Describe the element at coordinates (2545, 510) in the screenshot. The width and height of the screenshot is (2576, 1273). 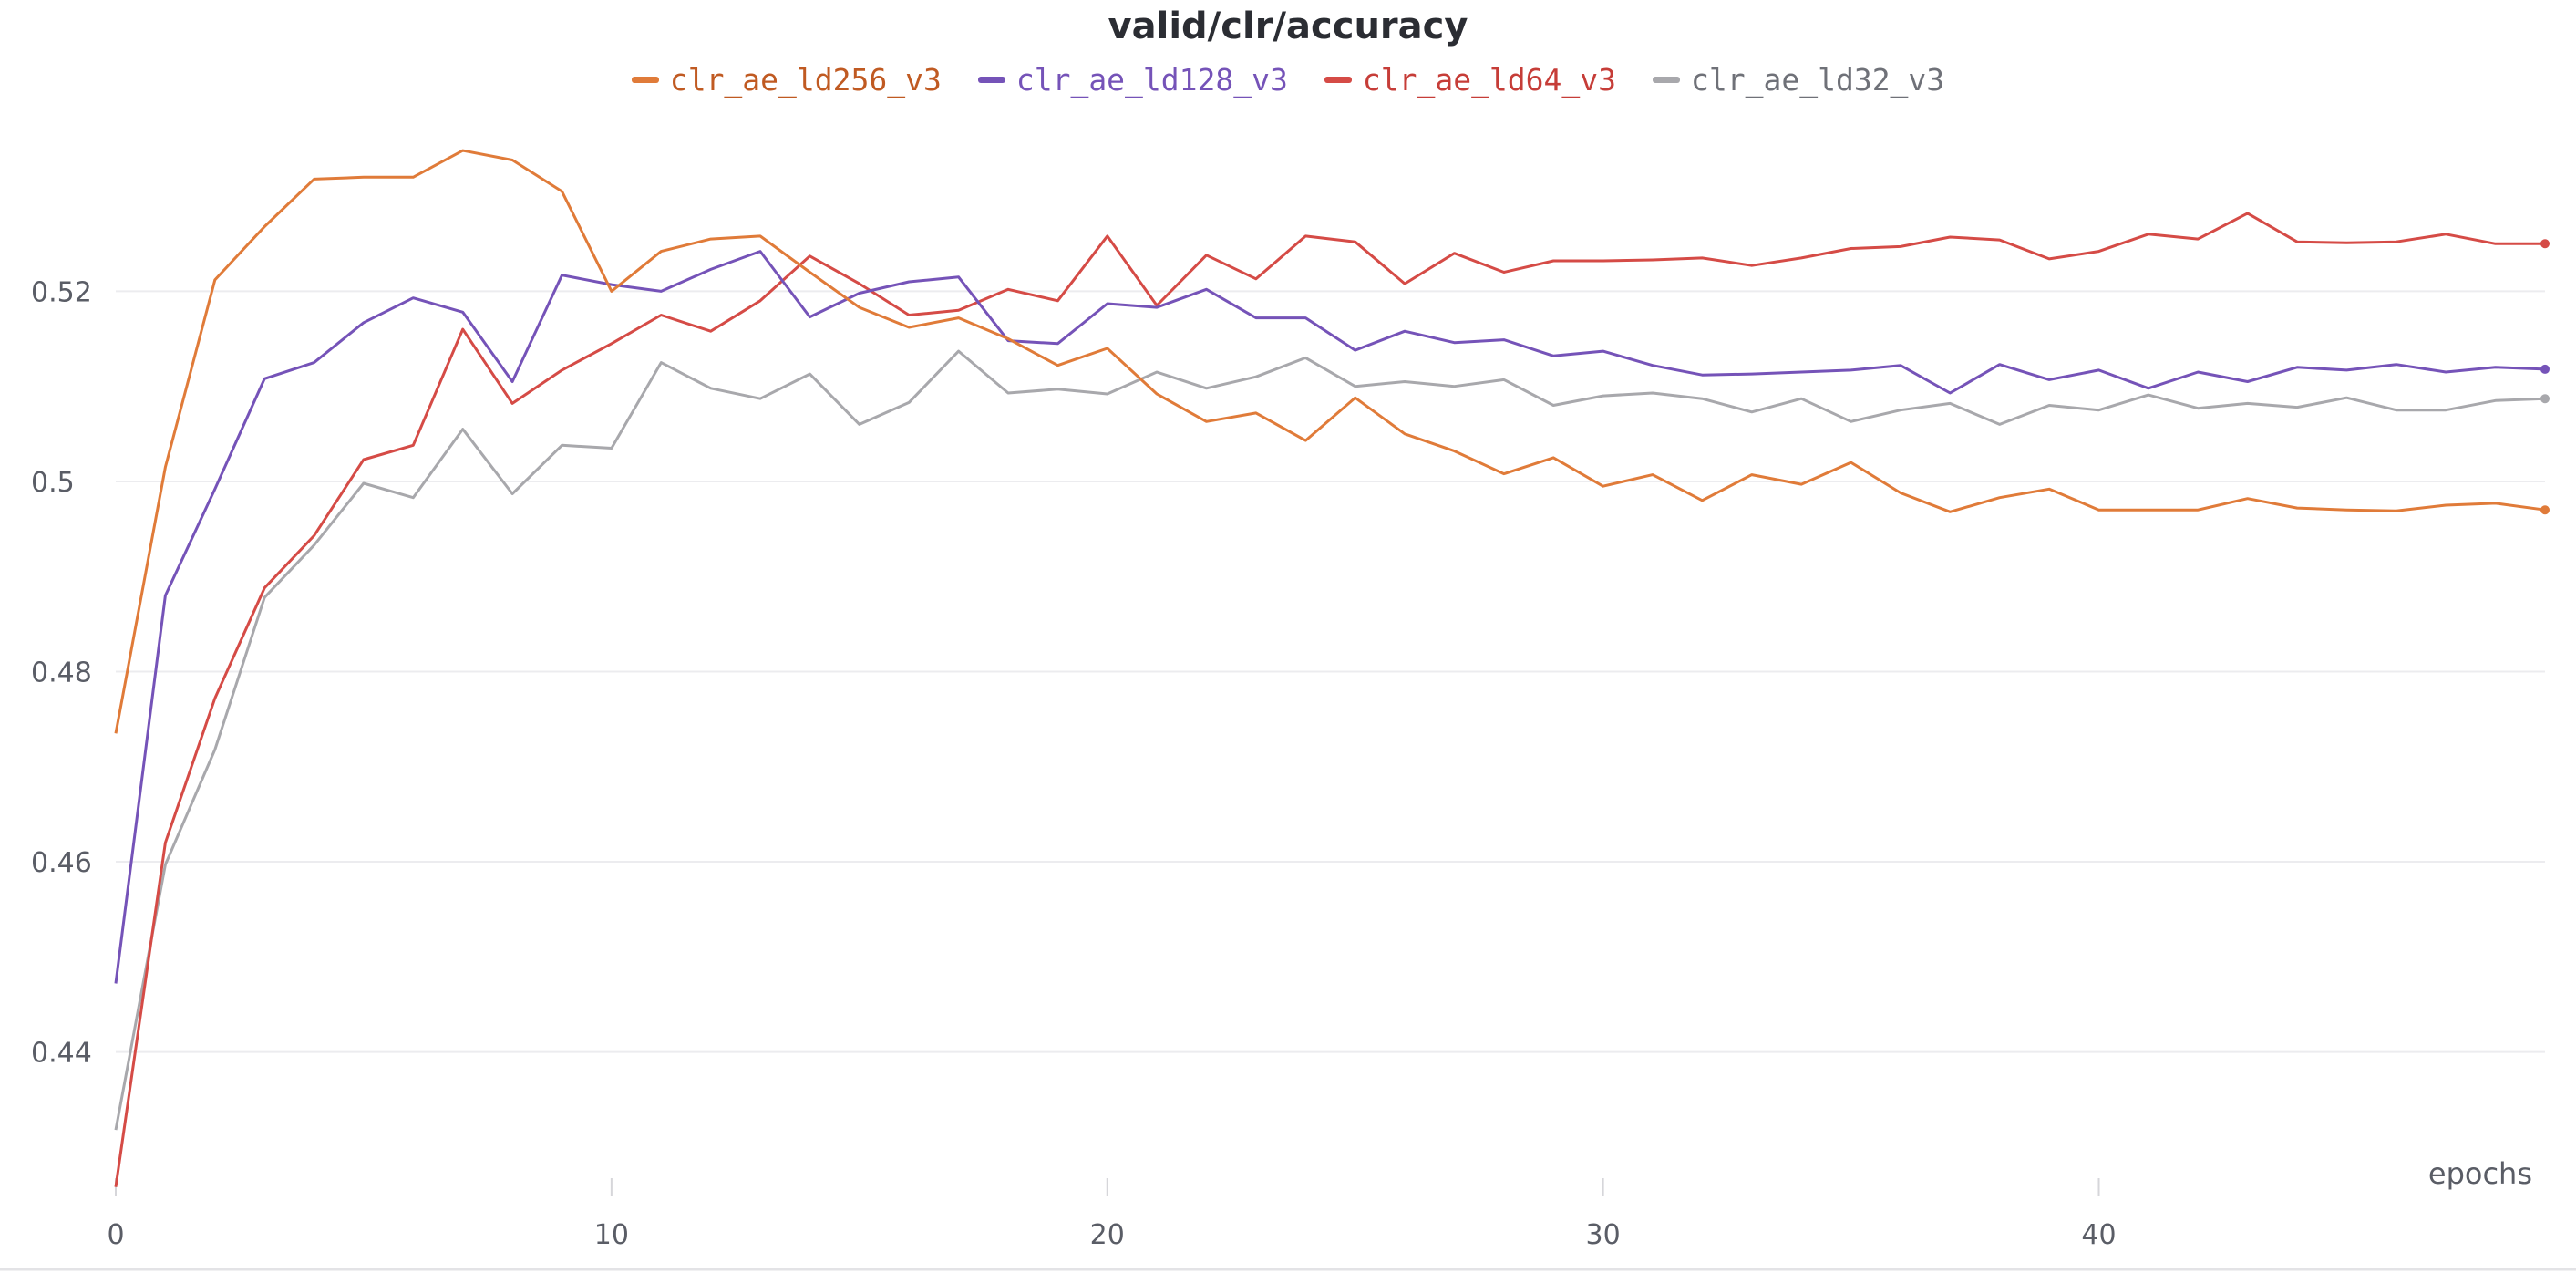
I see `series-endpoint-clr_ae_ld256_v3` at that location.